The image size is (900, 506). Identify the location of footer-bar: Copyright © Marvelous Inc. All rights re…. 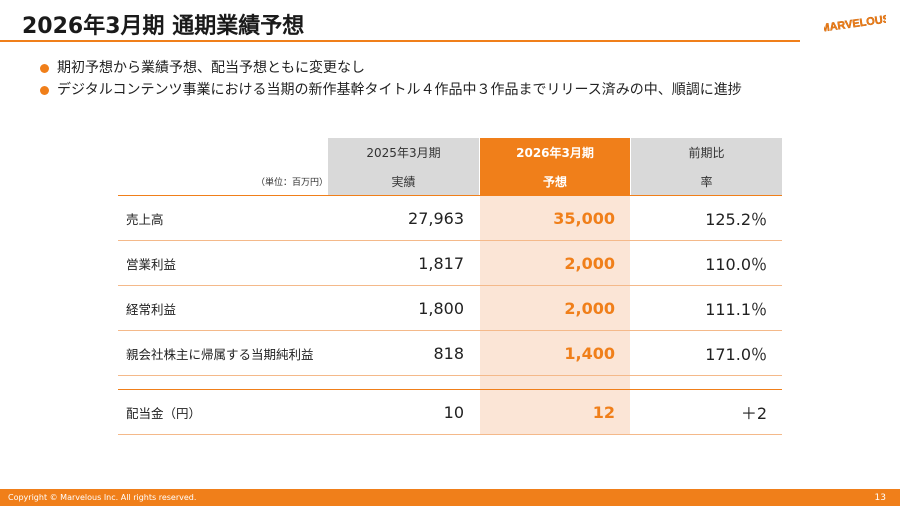
(450, 497).